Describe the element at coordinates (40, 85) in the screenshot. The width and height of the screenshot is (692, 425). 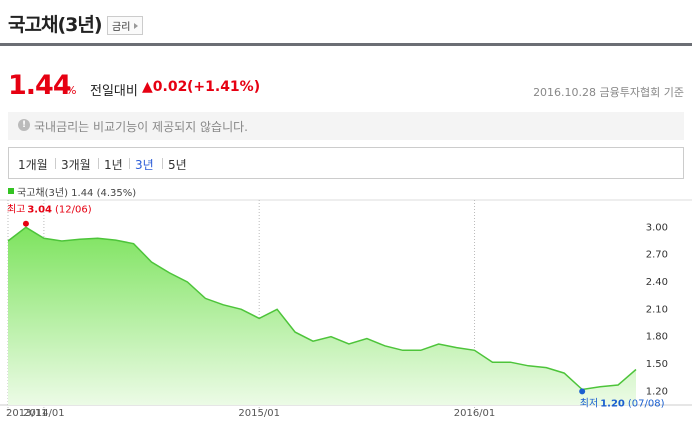
I see `price: 1.44` at that location.